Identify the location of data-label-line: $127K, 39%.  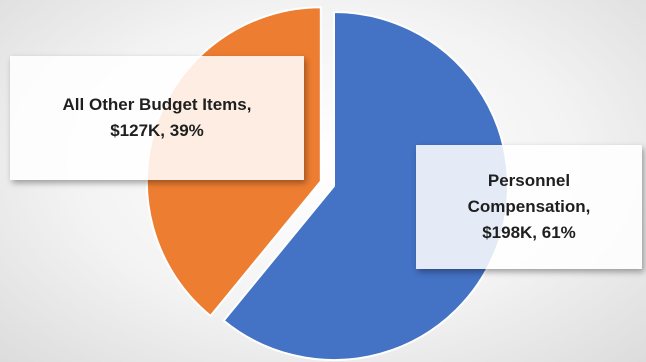
(157, 130).